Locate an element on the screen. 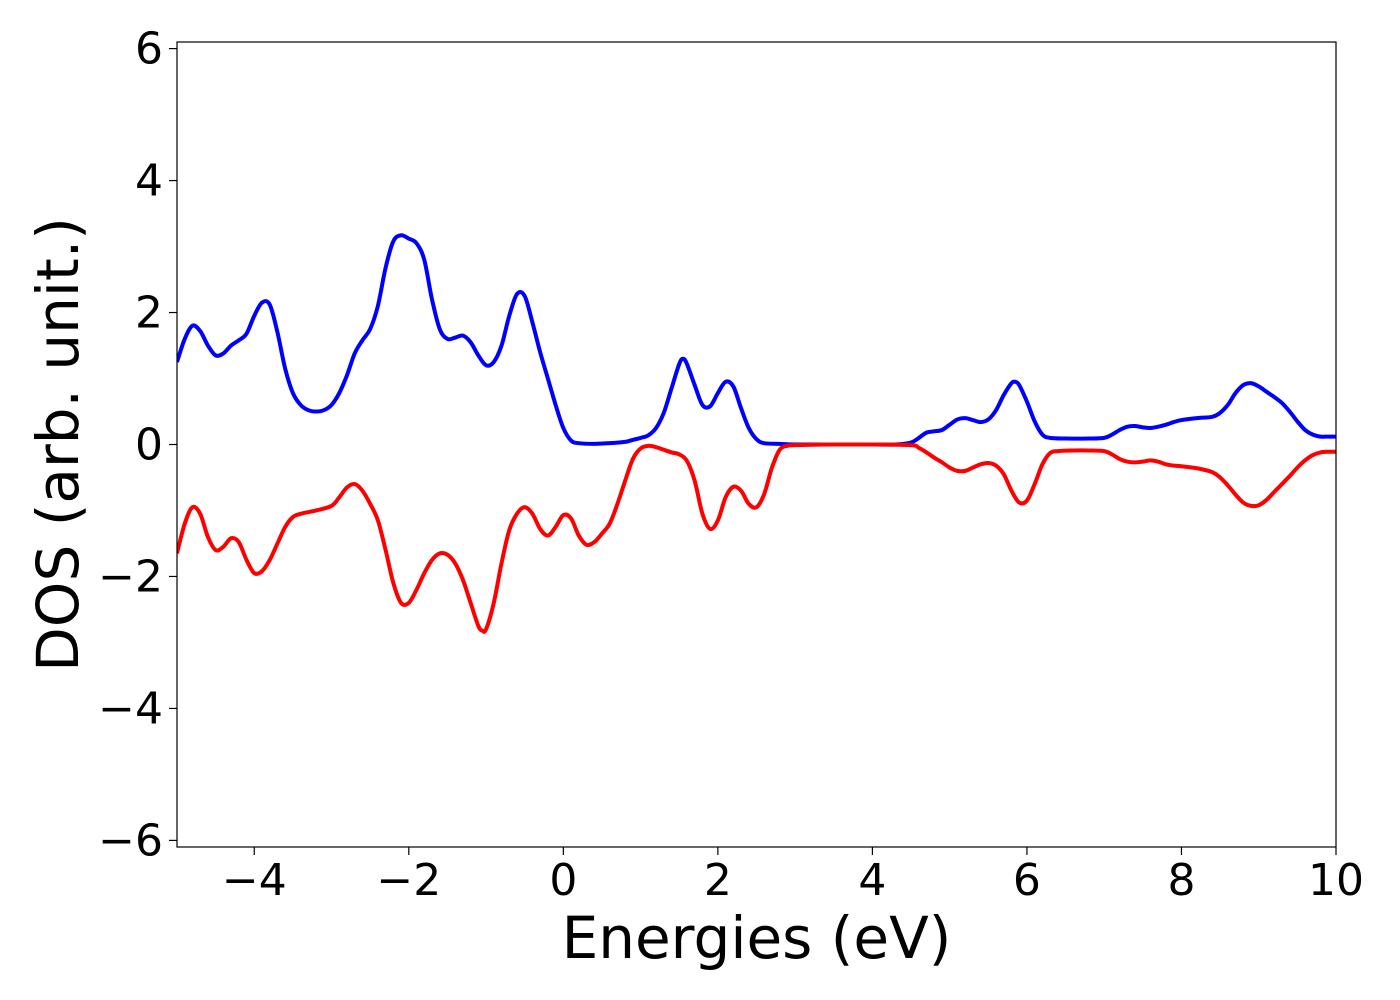  x-tick-label: 8 is located at coordinates (1181, 880).